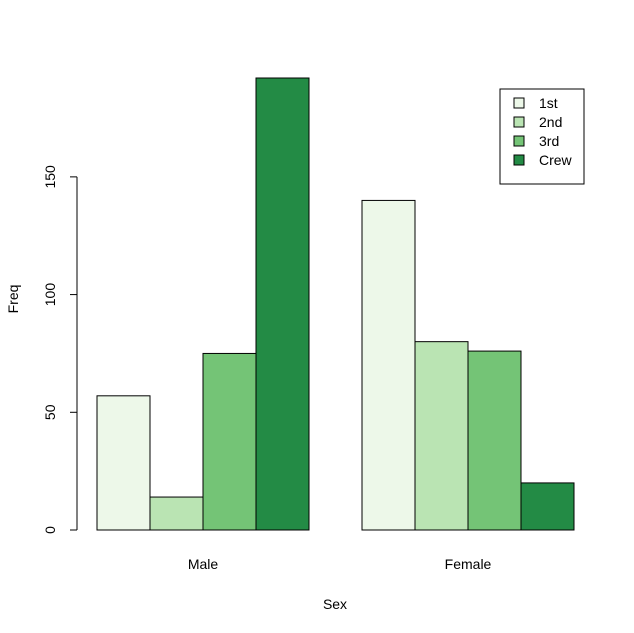 The width and height of the screenshot is (634, 633). Describe the element at coordinates (547, 506) in the screenshot. I see `bar-female-crew` at that location.